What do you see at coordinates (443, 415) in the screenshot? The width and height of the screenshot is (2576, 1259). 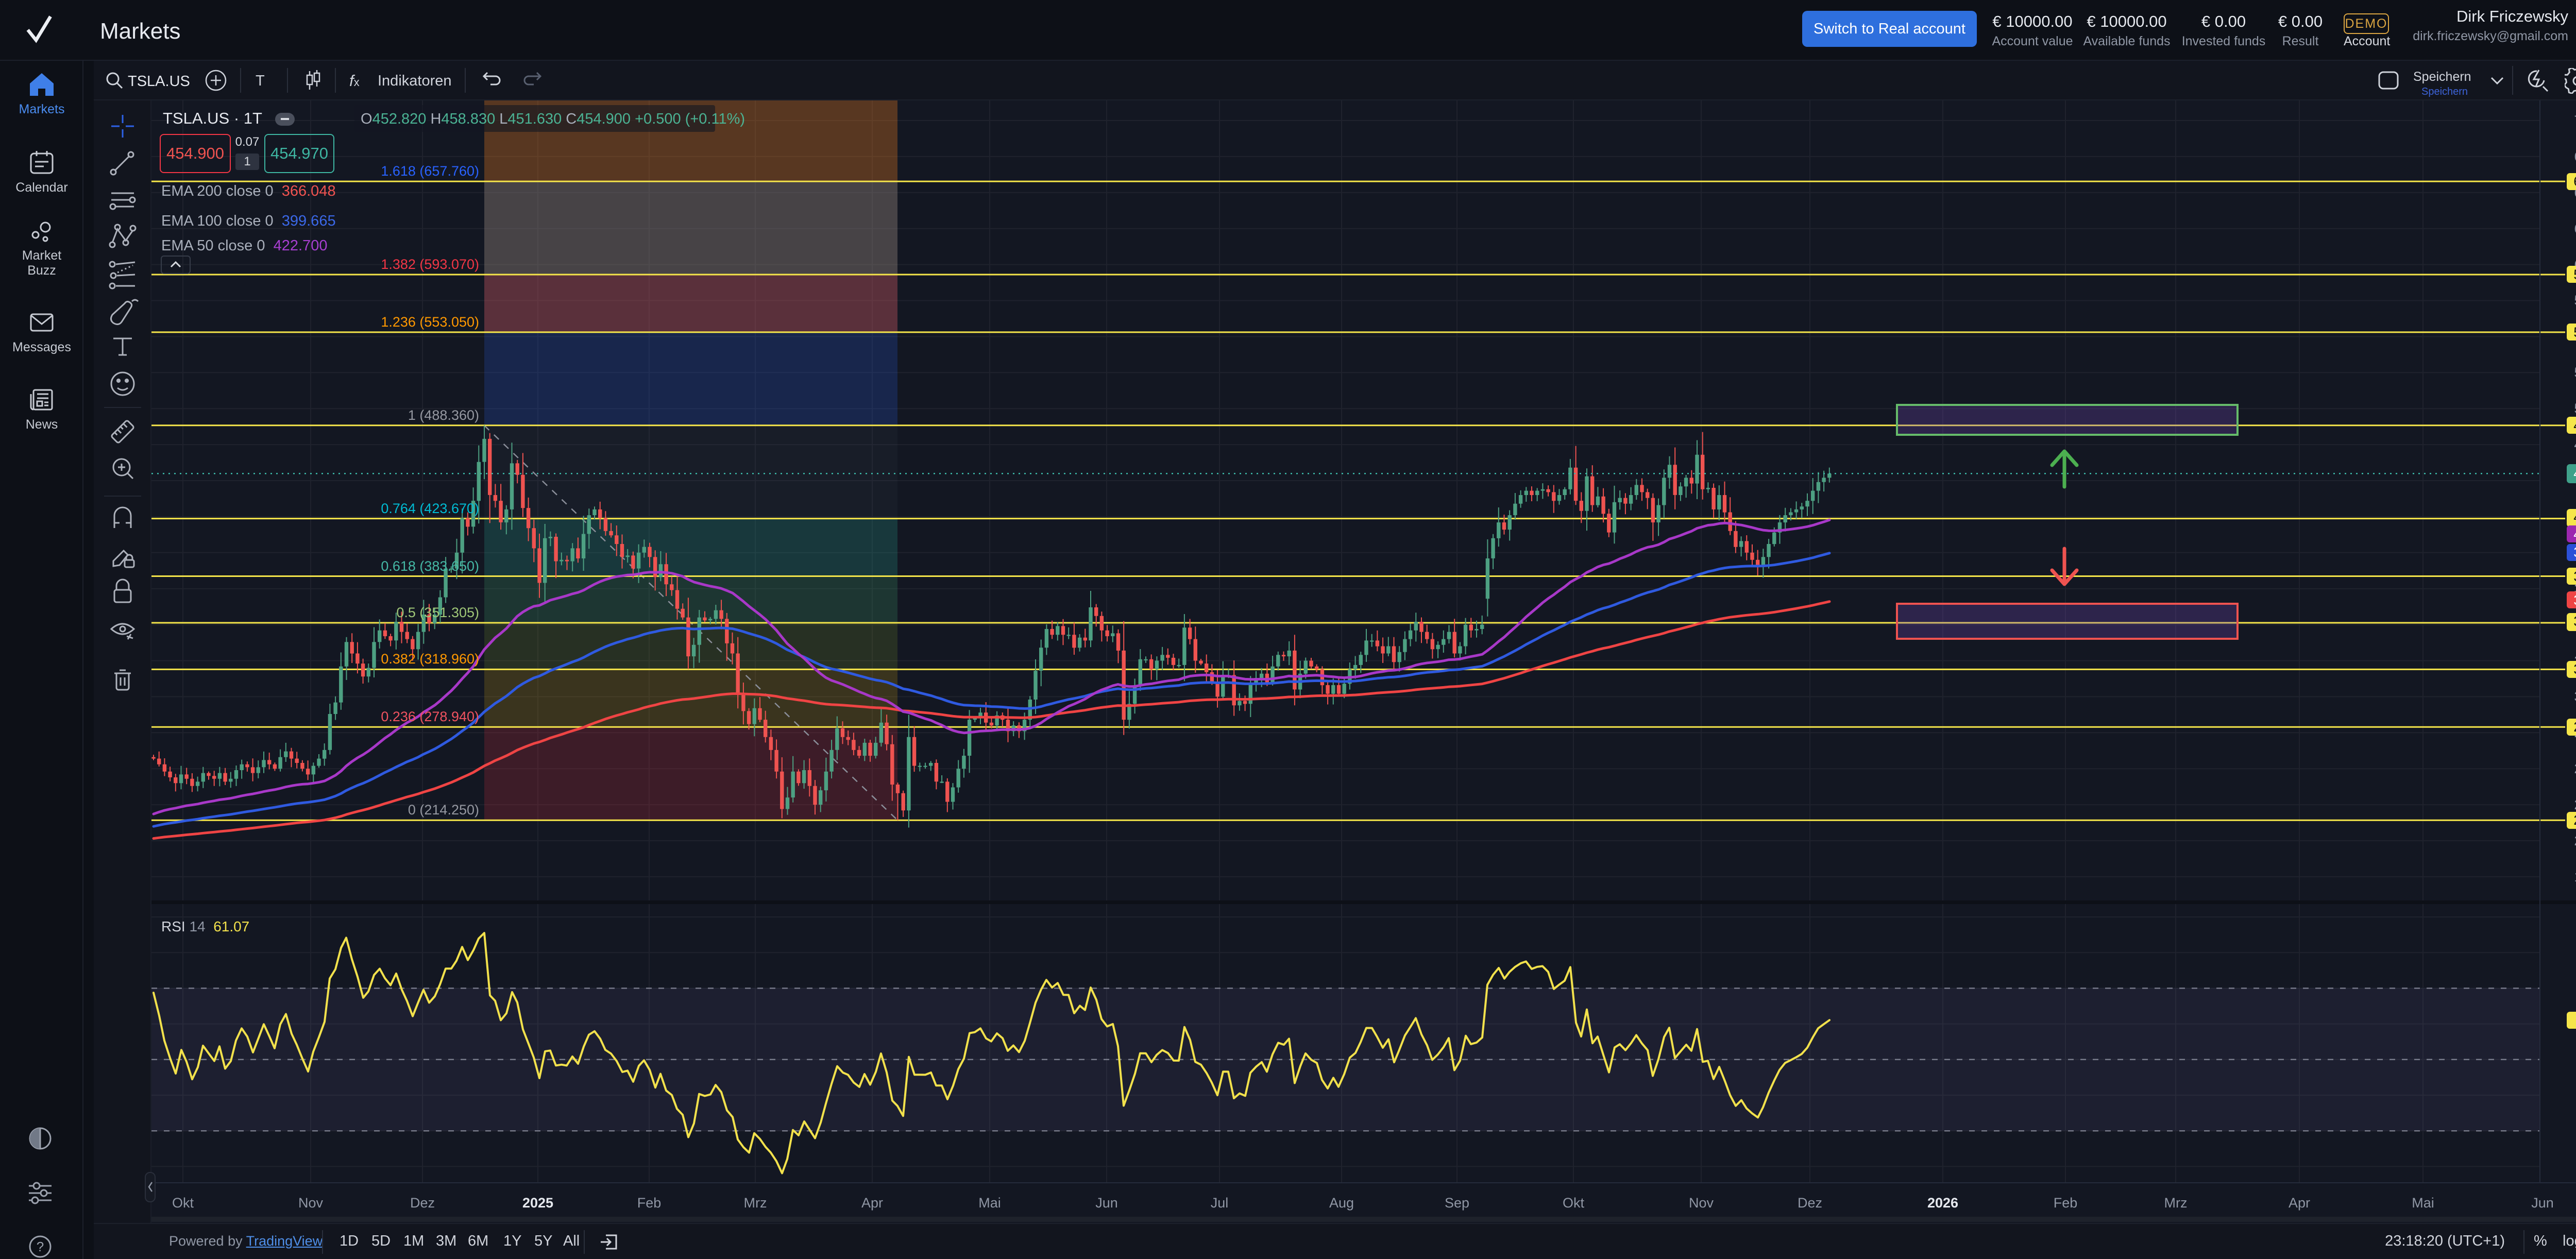 I see `svg-text: 1 (488.360)` at bounding box center [443, 415].